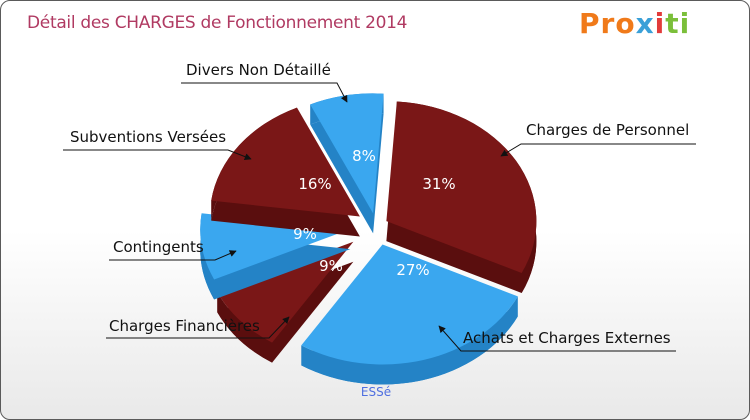 This screenshot has width=750, height=420. I want to click on slice-category-label: Divers Non Détaillé, so click(258, 70).